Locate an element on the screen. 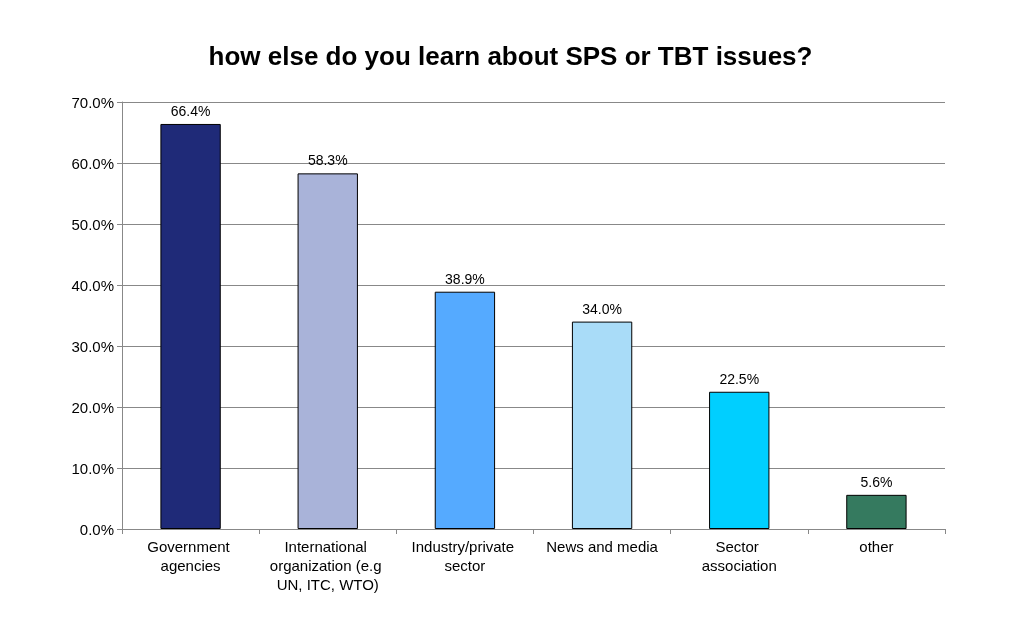 The height and width of the screenshot is (617, 1021). x-tick-label: News and media is located at coordinates (602, 546).